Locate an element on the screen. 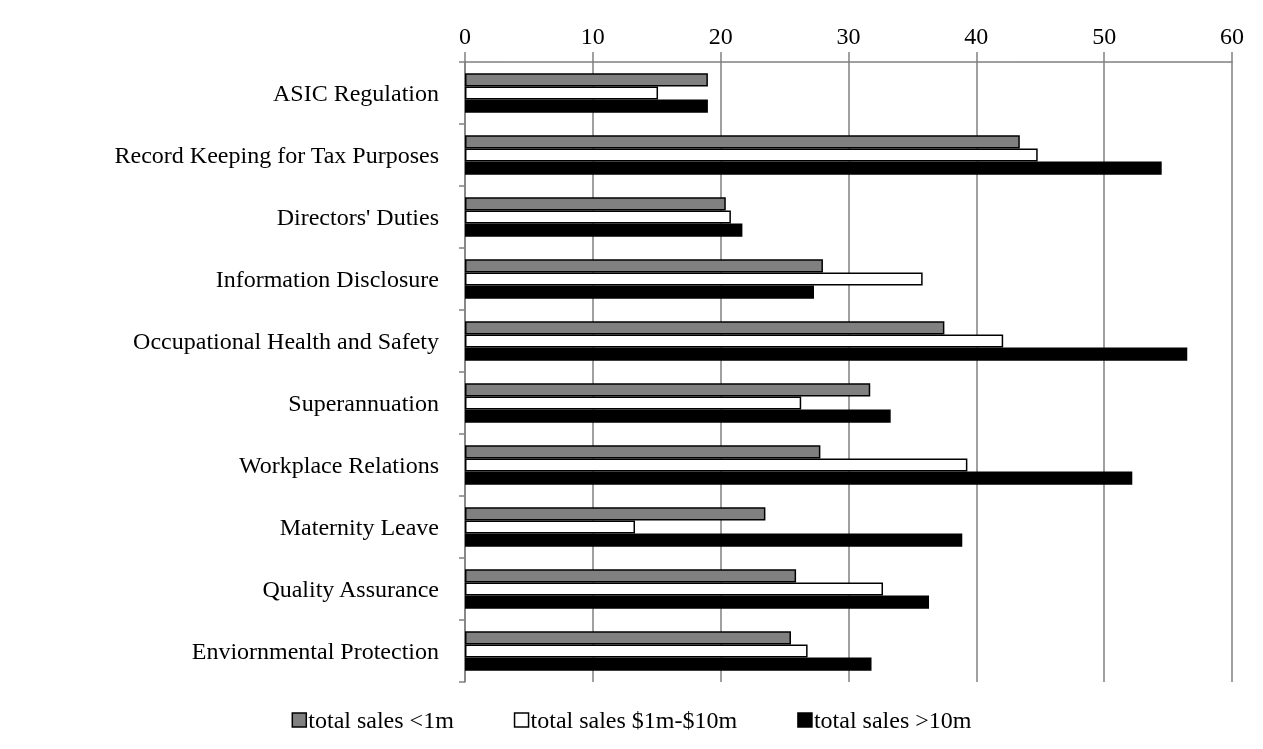  y-tick-label: Enviornmental Protection is located at coordinates (315, 651).